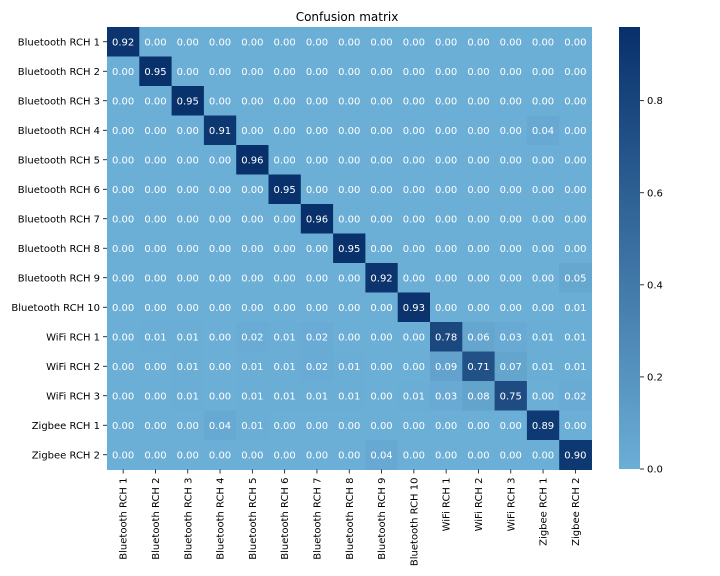  I want to click on heatmap-cell-r3-c14, so click(543, 101).